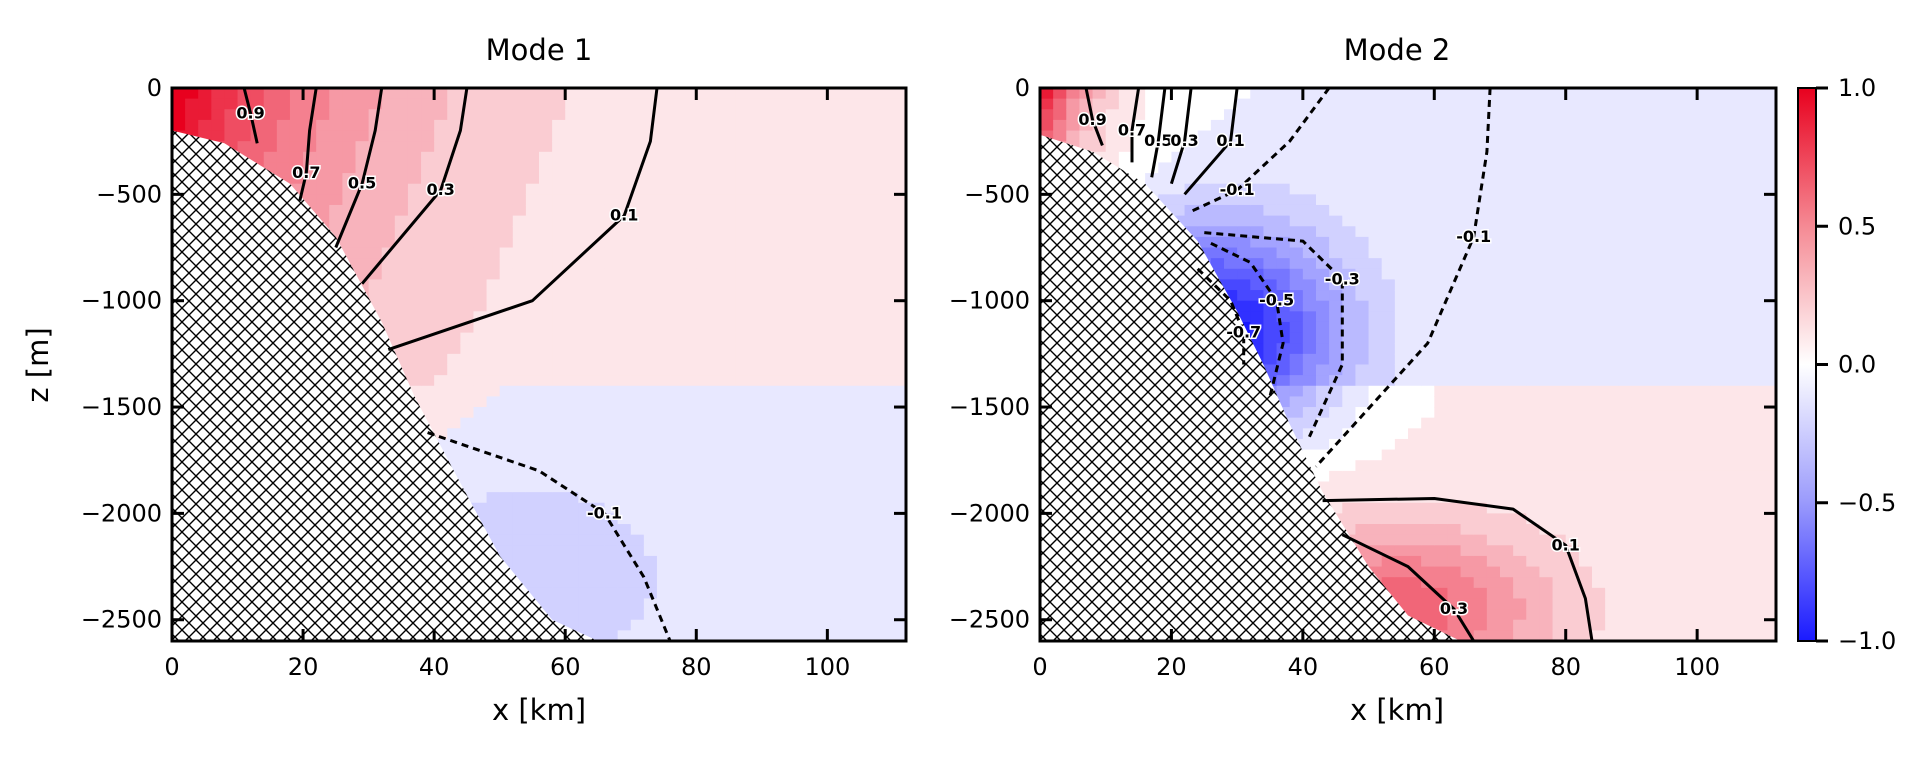 The image size is (1913, 769). Describe the element at coordinates (250, 113) in the screenshot. I see `contour-label: 0.9` at that location.